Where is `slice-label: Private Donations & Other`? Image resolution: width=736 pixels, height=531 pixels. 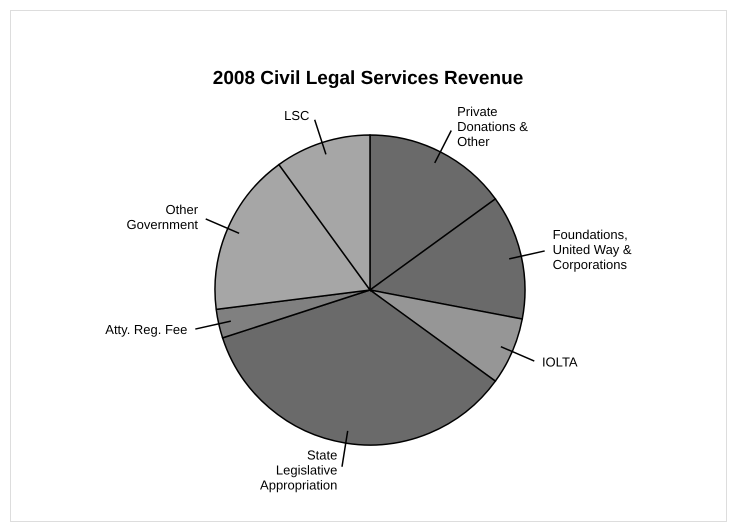
slice-label: Private Donations & Other is located at coordinates (492, 126).